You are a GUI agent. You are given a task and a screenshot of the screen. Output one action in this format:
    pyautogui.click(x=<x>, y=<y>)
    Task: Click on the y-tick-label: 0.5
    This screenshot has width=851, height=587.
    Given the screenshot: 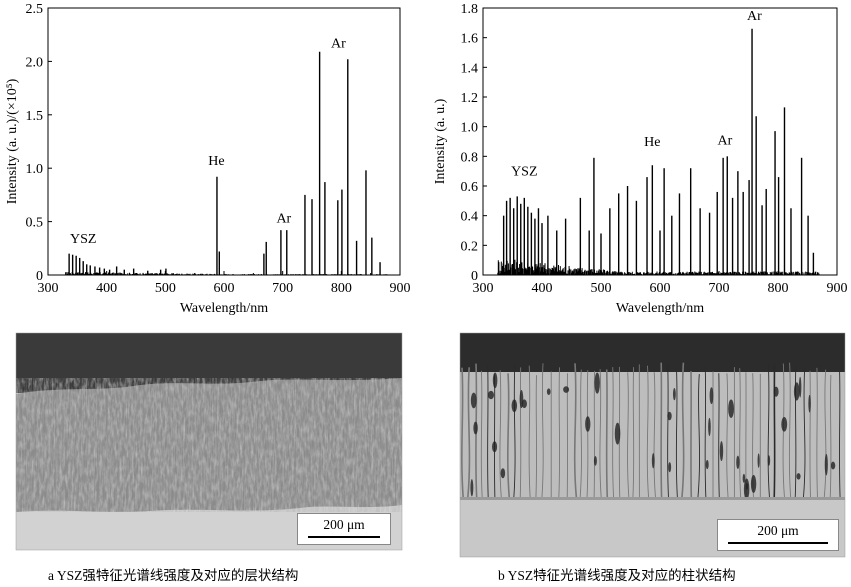 What is the action you would take?
    pyautogui.click(x=35, y=223)
    